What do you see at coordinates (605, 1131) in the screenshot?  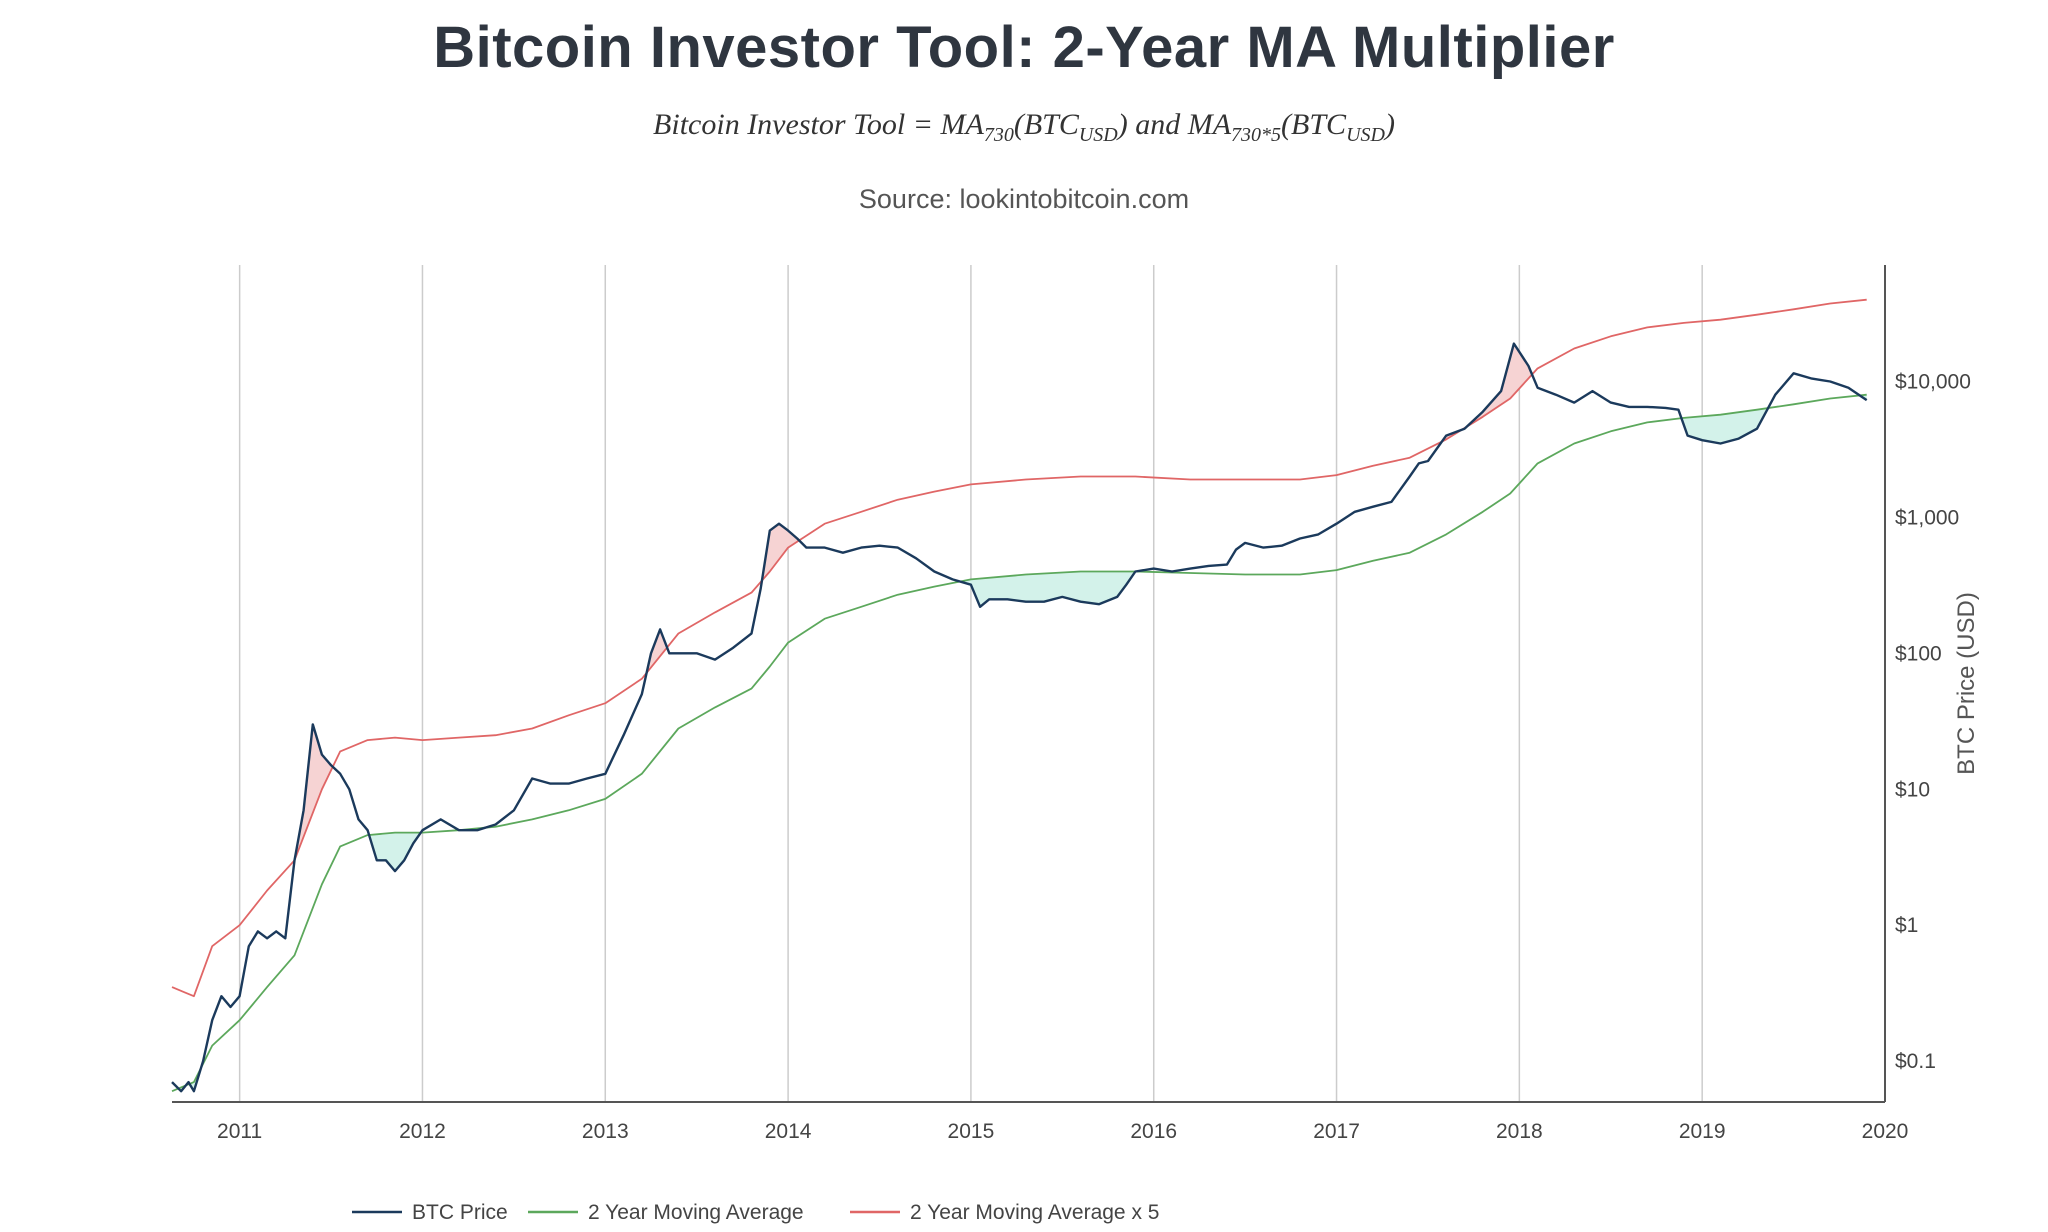 I see `x-tick-label-2013: 2013` at bounding box center [605, 1131].